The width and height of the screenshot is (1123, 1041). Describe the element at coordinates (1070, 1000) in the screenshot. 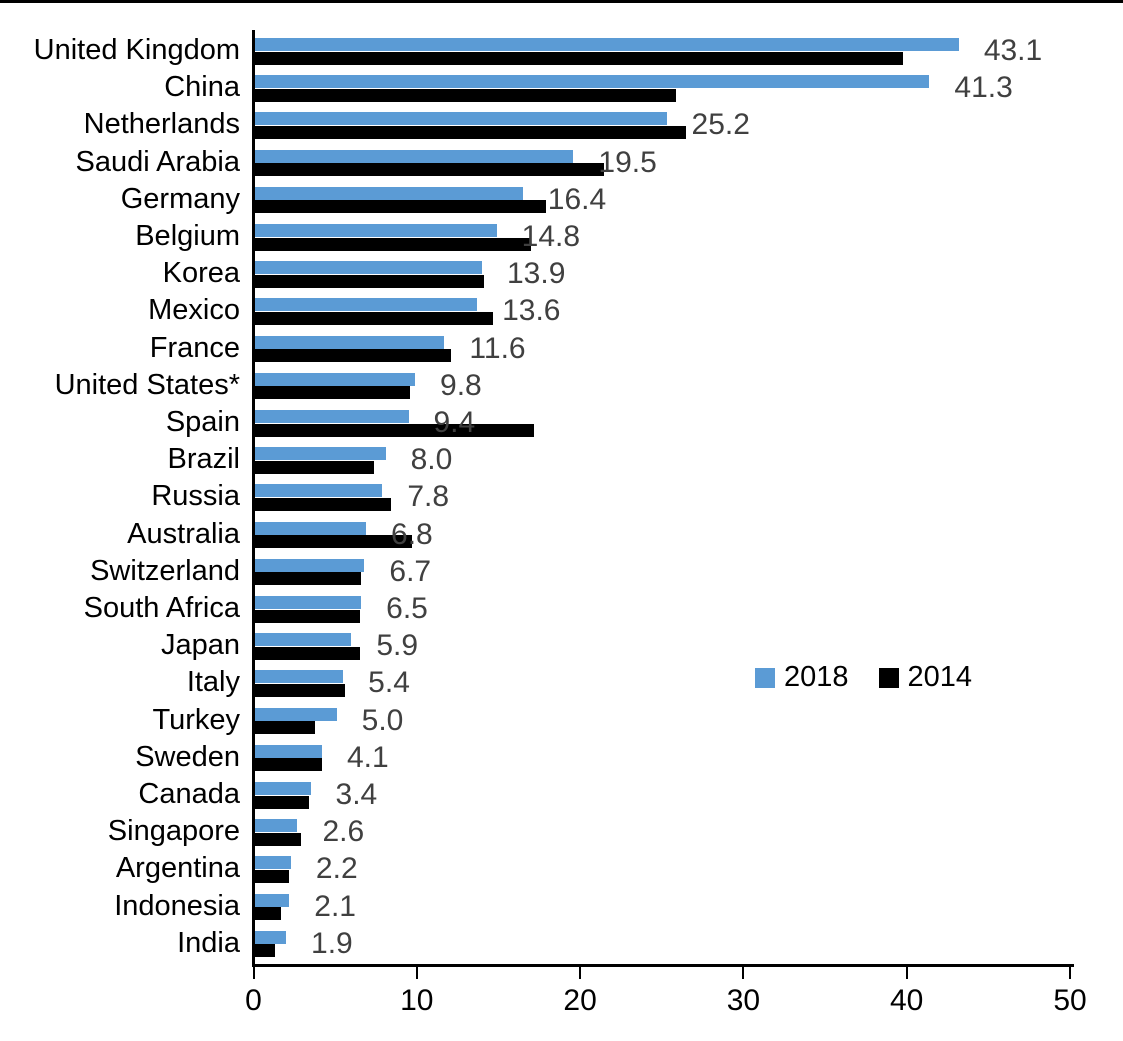

I see `x-tick-label: 50` at that location.